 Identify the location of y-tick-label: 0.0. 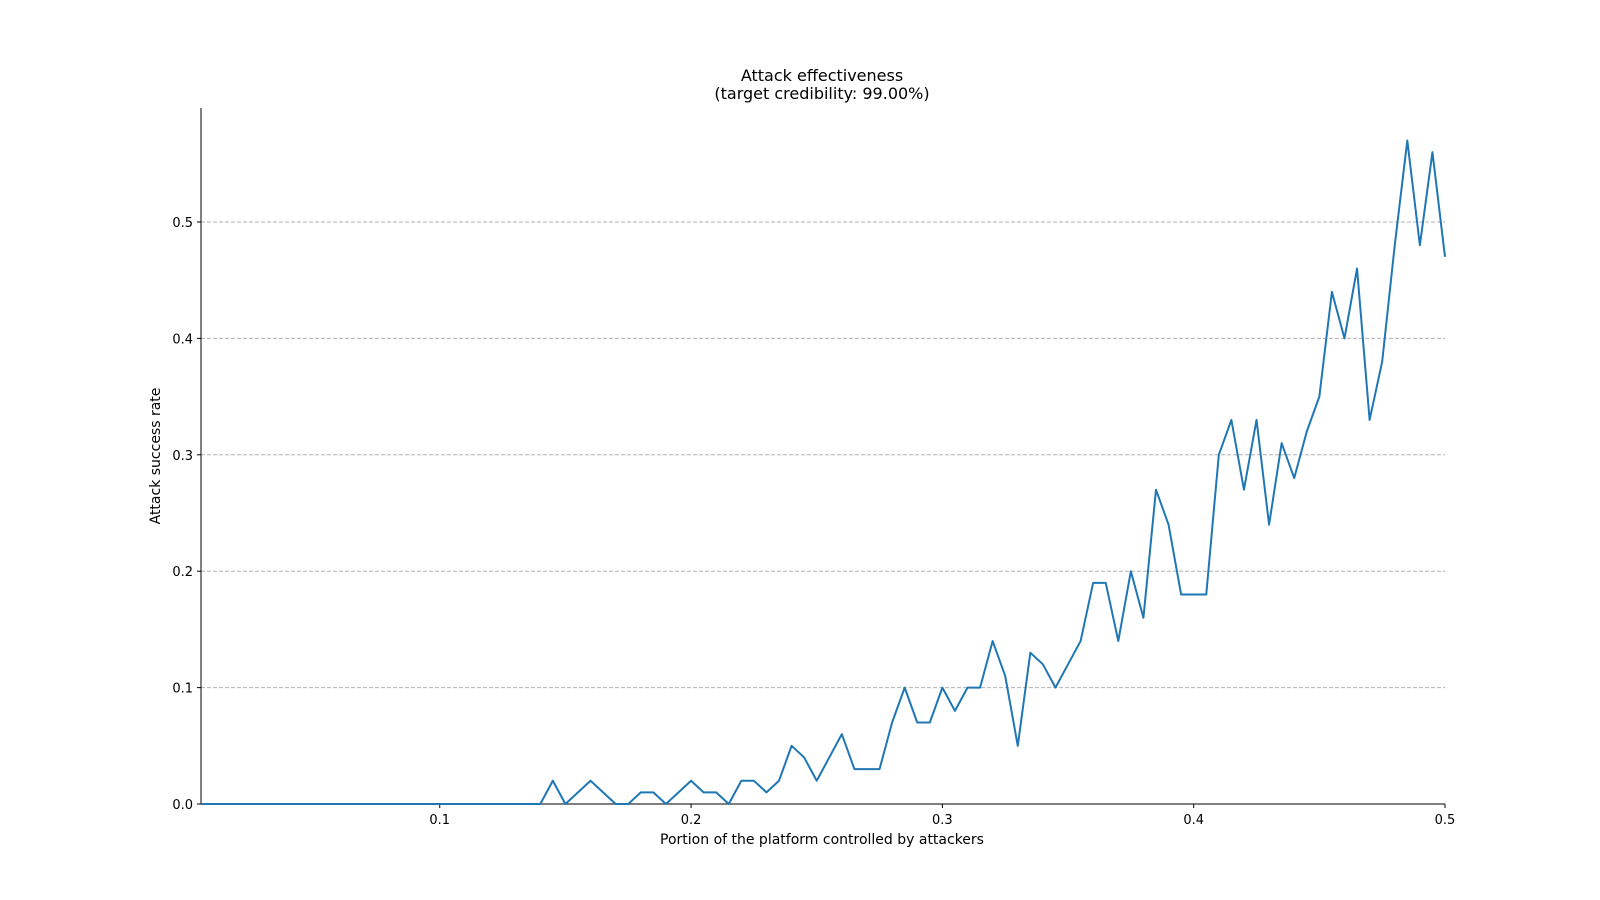
(182, 805).